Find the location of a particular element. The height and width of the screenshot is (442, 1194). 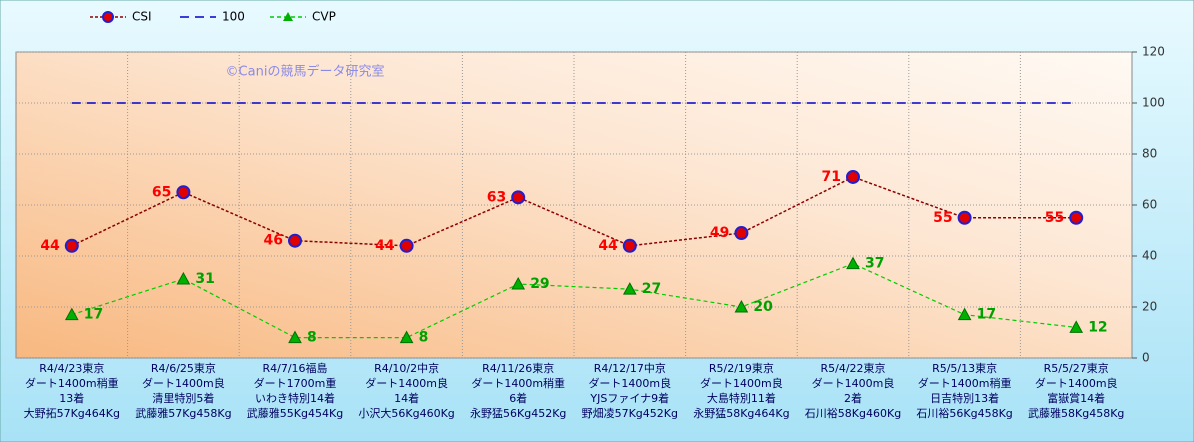

data-label: 27 is located at coordinates (651, 289).